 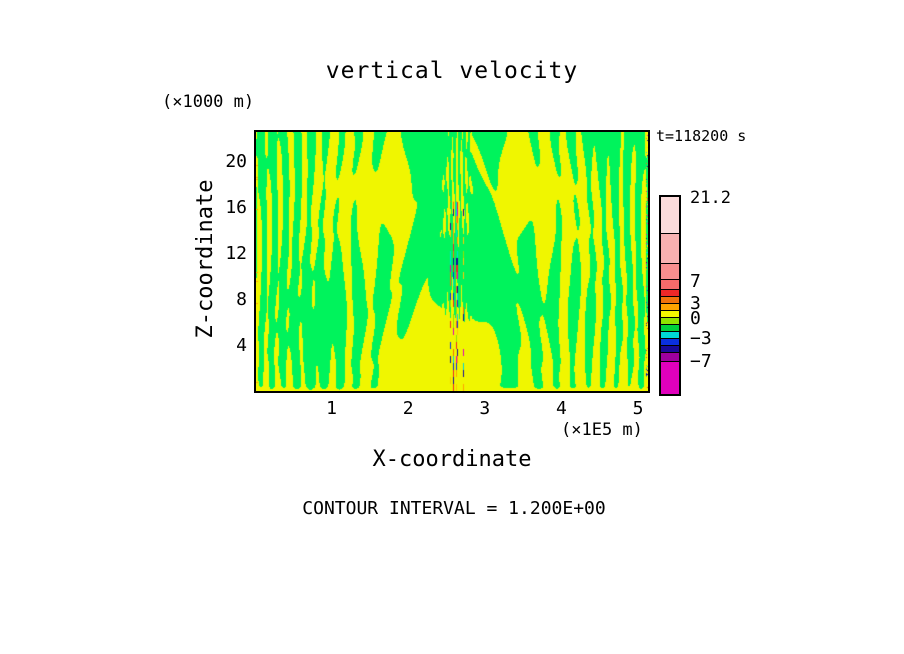 I want to click on colorbar-label-3: 3, so click(x=695, y=303).